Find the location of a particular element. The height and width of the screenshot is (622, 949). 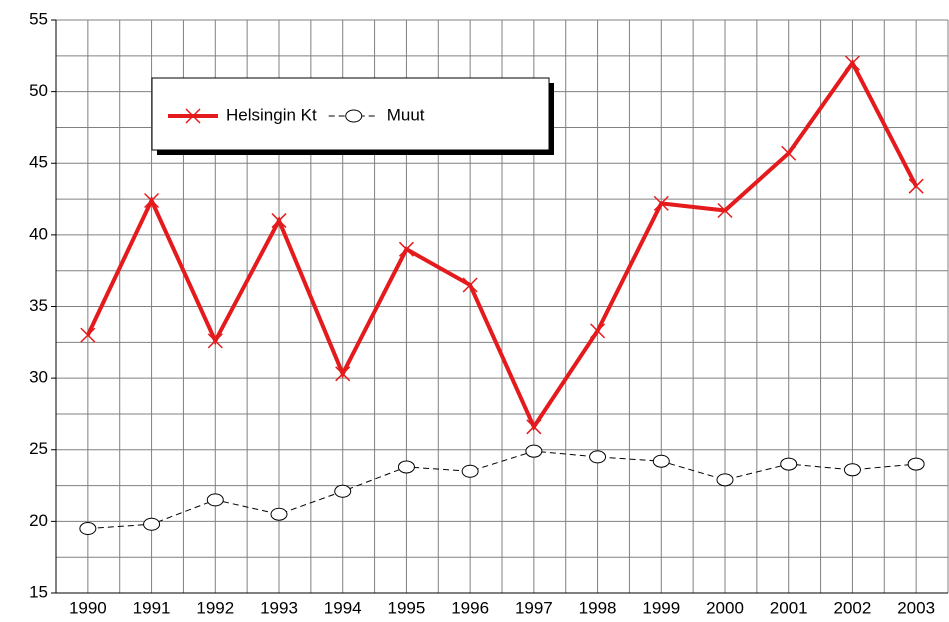

legend-label: Muut is located at coordinates (406, 114).